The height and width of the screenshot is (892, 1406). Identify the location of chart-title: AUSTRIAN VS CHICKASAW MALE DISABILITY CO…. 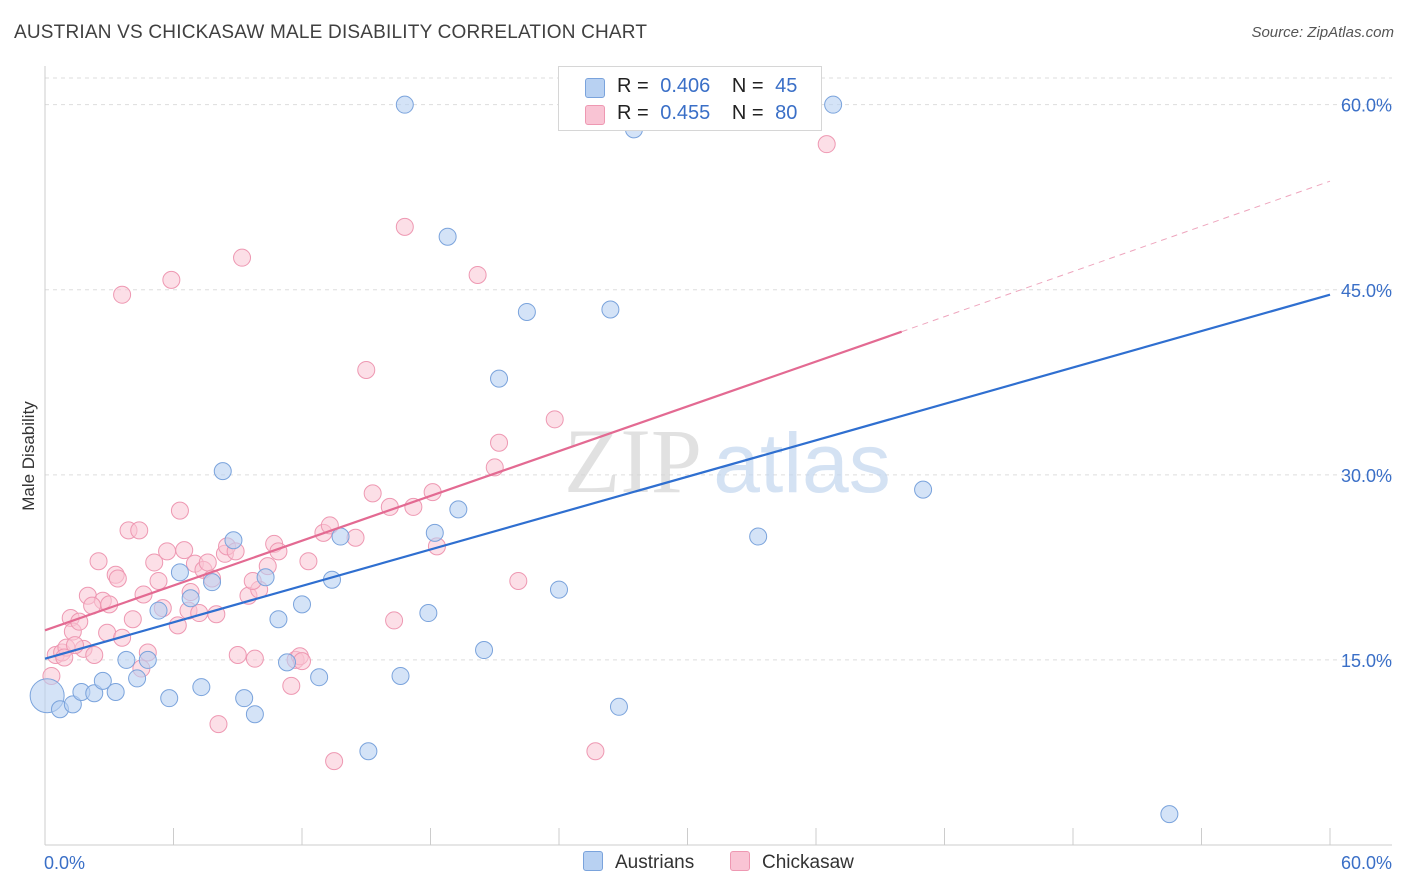
(331, 32).